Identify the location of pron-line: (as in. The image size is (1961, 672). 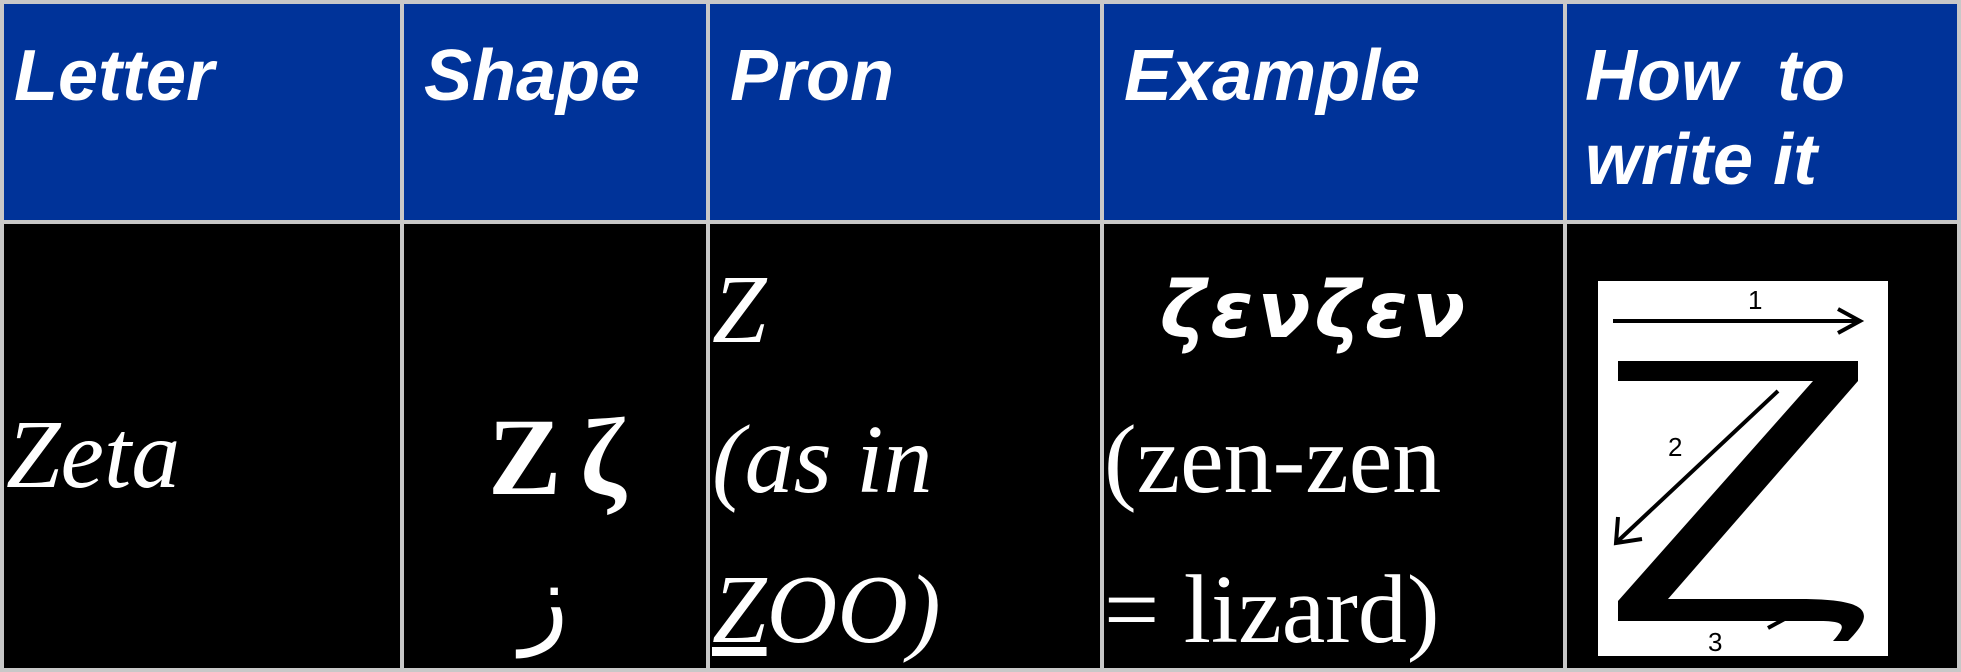
(822, 460).